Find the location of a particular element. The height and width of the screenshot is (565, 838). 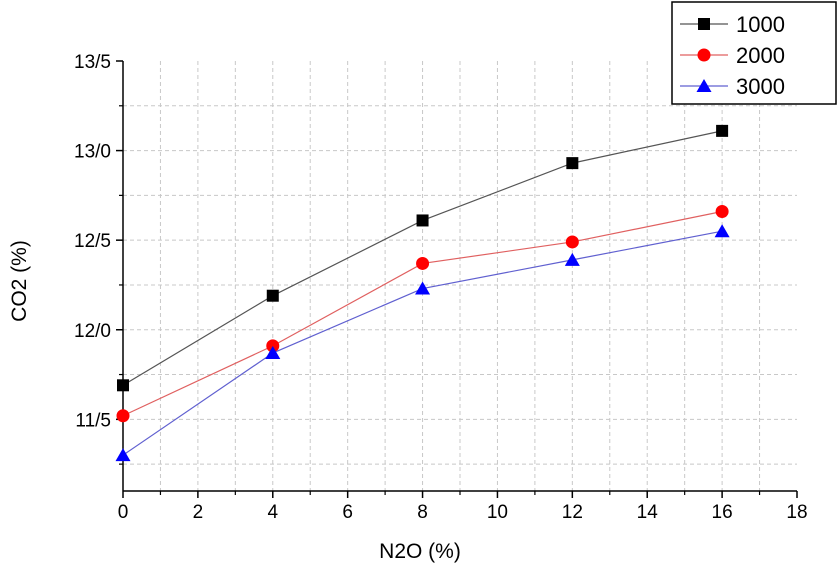

legend-label: 1000 is located at coordinates (760, 24).